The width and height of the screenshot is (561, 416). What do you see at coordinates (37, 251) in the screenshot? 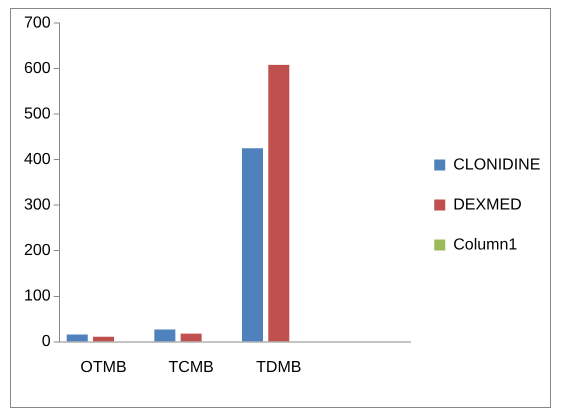
I see `y-tick-label: 200` at bounding box center [37, 251].